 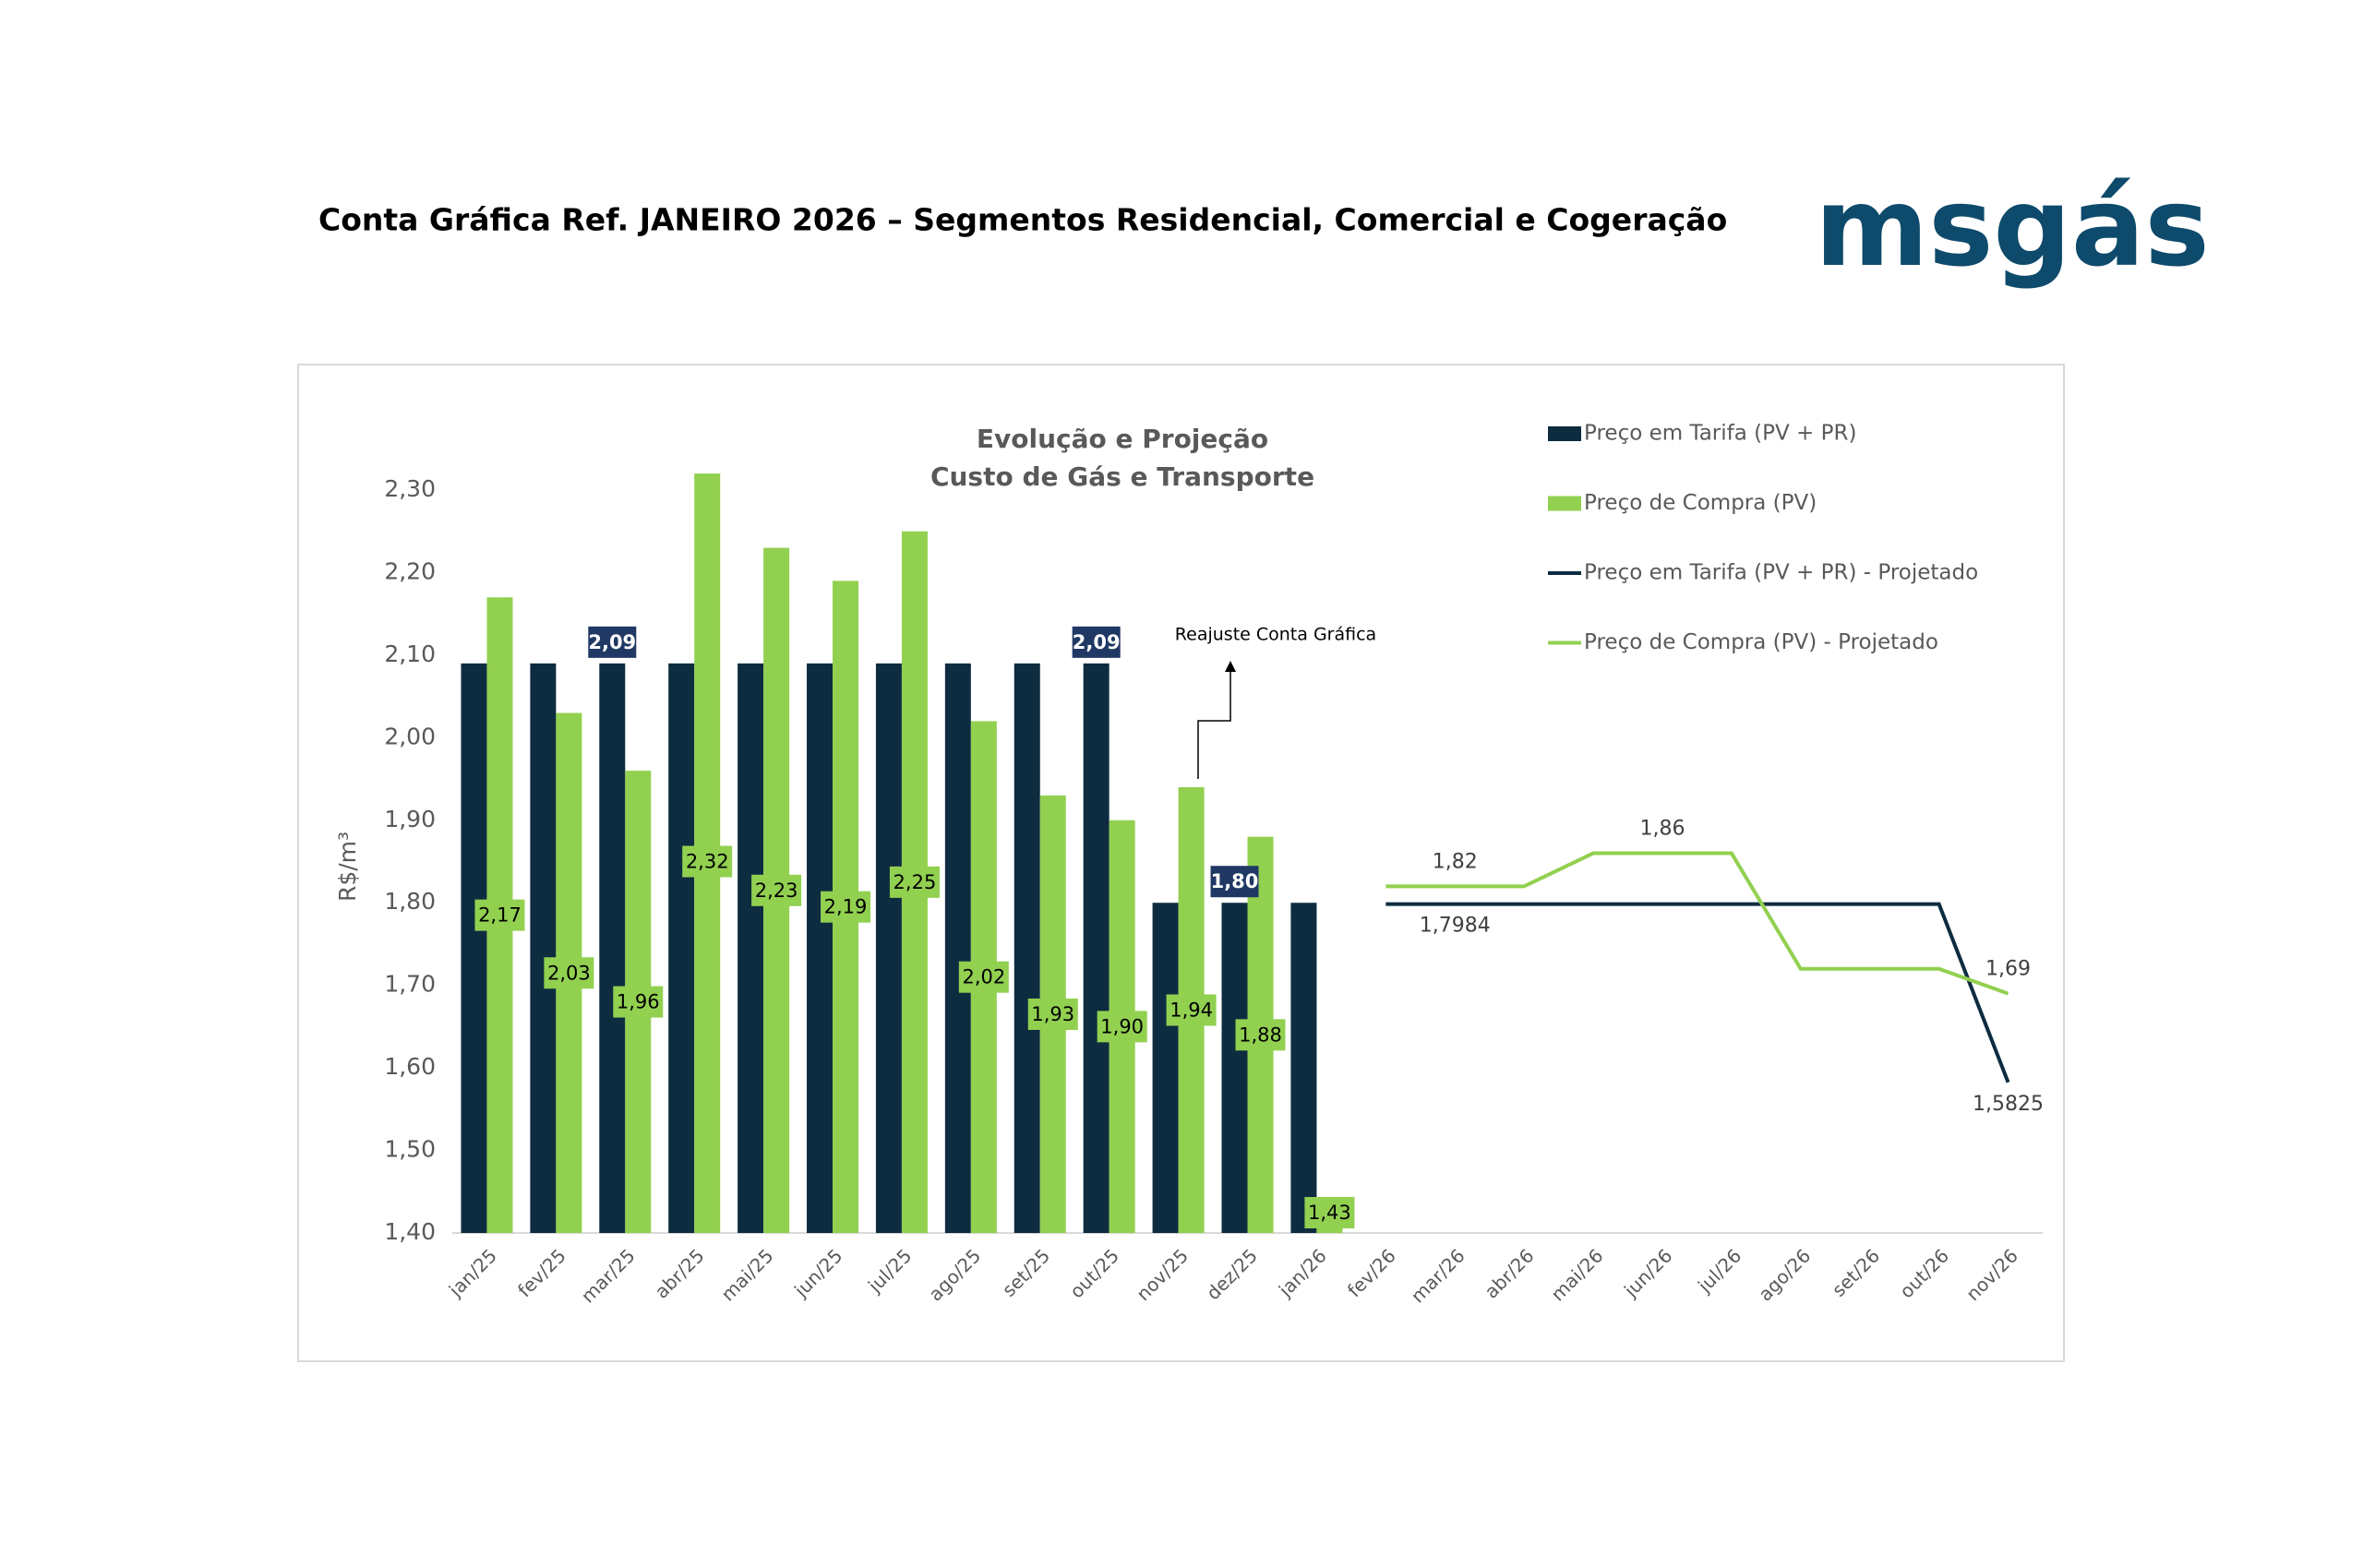 I want to click on y-tick-label: 2,10, so click(x=410, y=654).